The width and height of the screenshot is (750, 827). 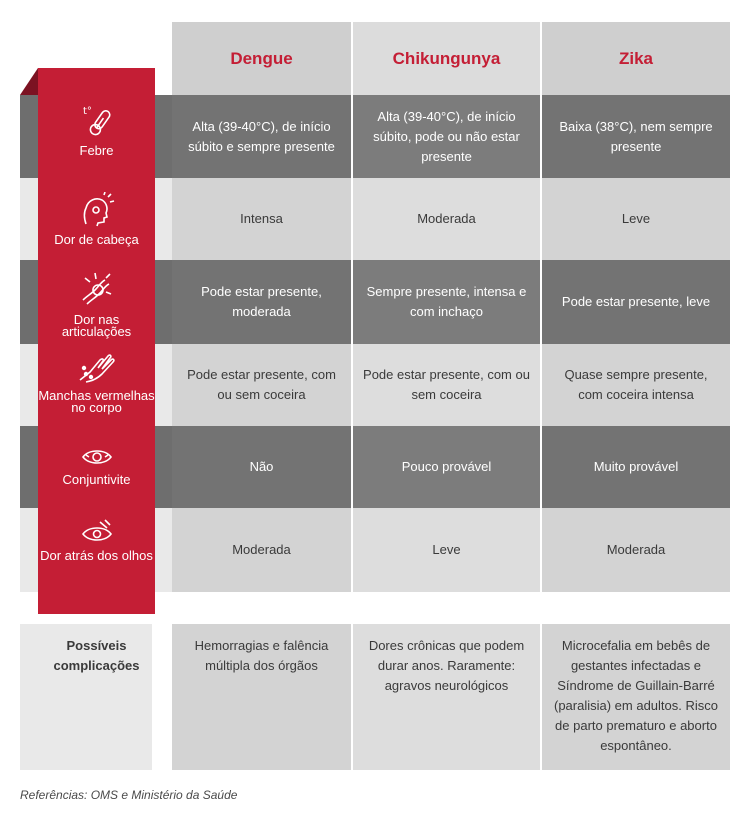 I want to click on cell-olhos-zika: Moderada, so click(x=636, y=549).